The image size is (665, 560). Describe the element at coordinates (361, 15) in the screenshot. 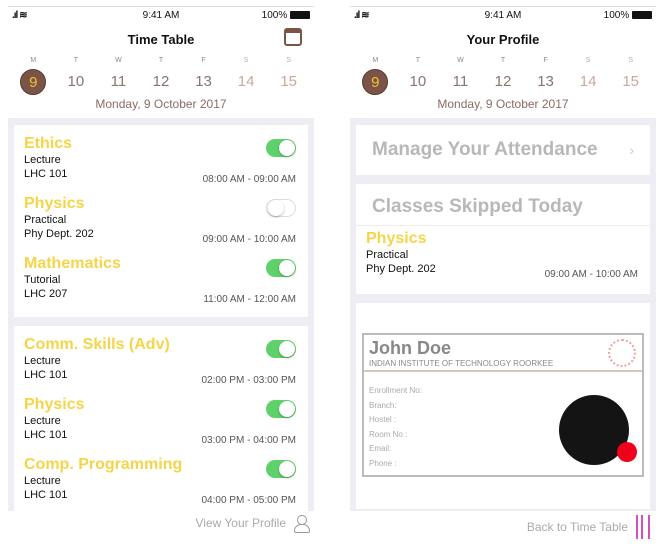

I see `signal-icon: .ıl ≋` at that location.